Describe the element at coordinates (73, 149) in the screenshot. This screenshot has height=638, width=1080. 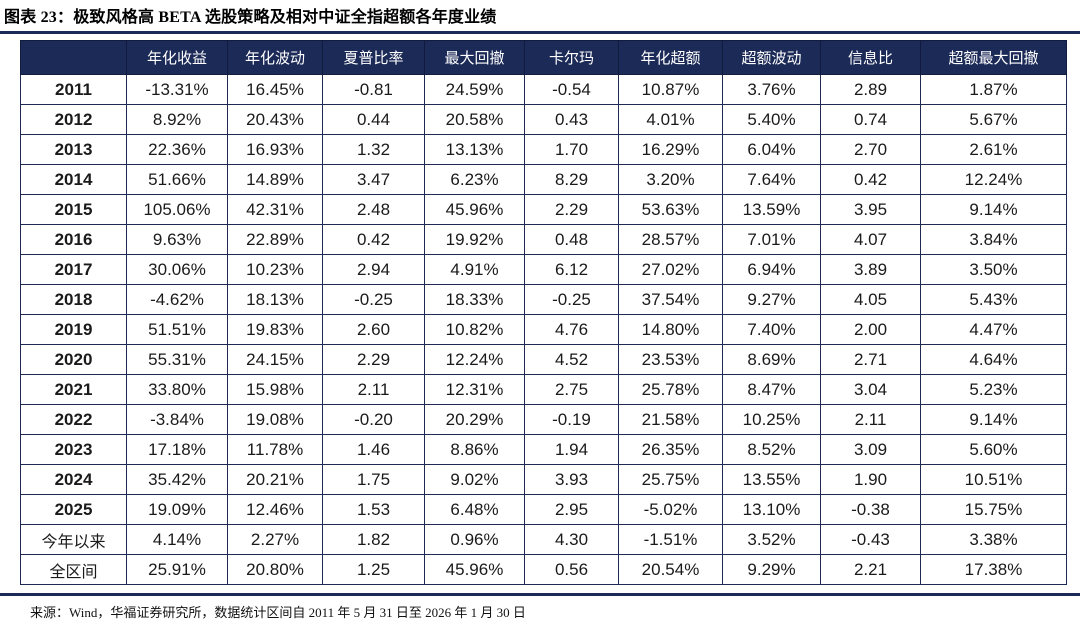
I see `row-label: 2013` at that location.